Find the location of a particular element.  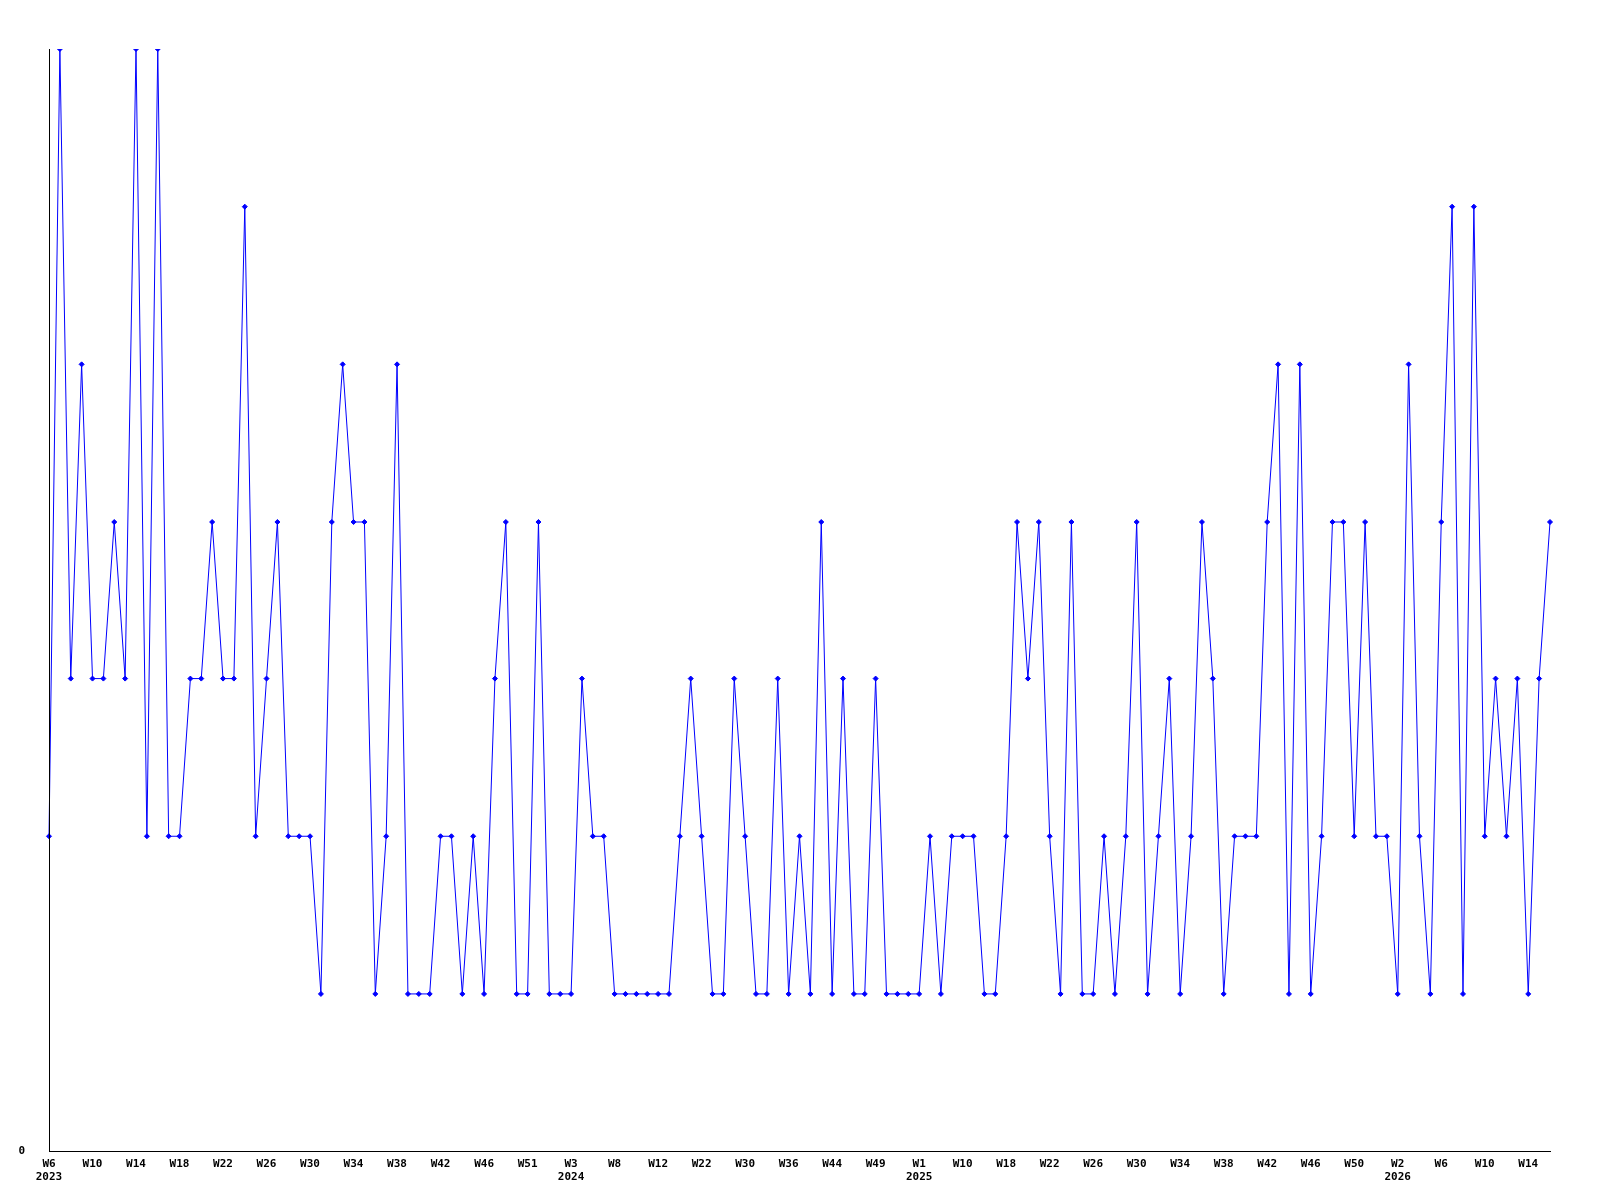

x-tick-label: W36 is located at coordinates (788, 1164).